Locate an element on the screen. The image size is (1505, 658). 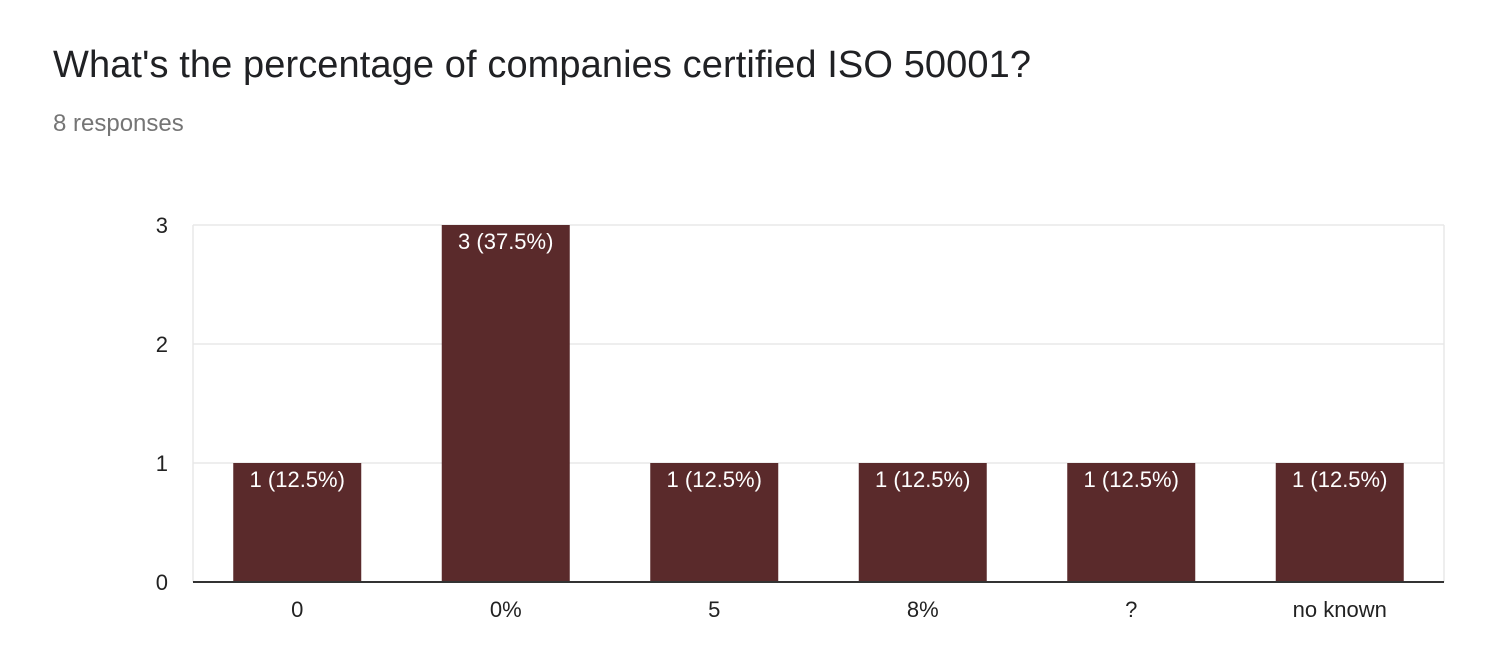
y-tick-label: 0 is located at coordinates (162, 582).